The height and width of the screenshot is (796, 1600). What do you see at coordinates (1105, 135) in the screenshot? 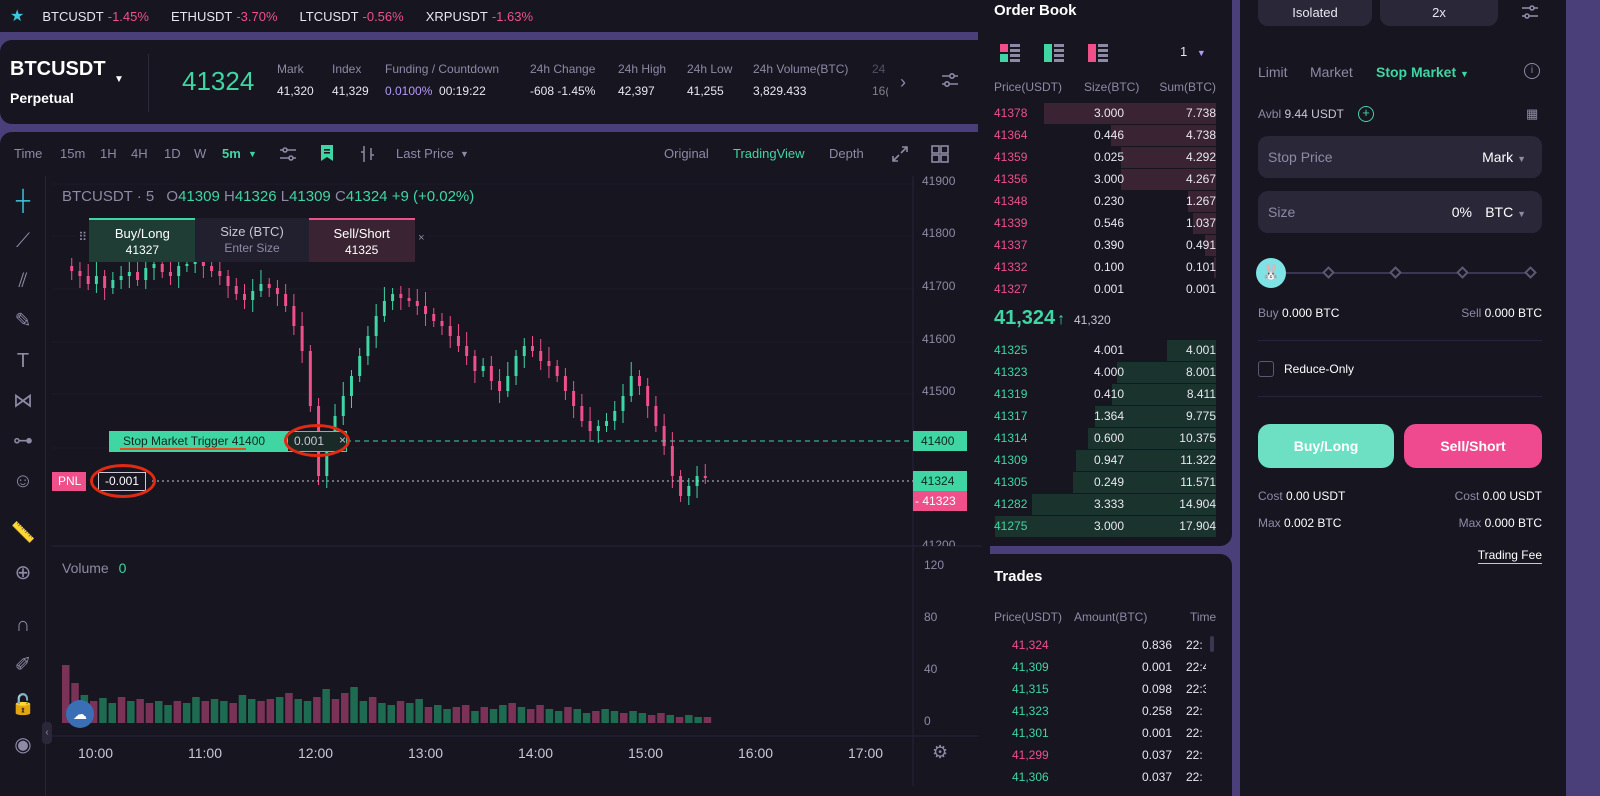
I see `ask-row: 41364 0.446 4.738` at bounding box center [1105, 135].